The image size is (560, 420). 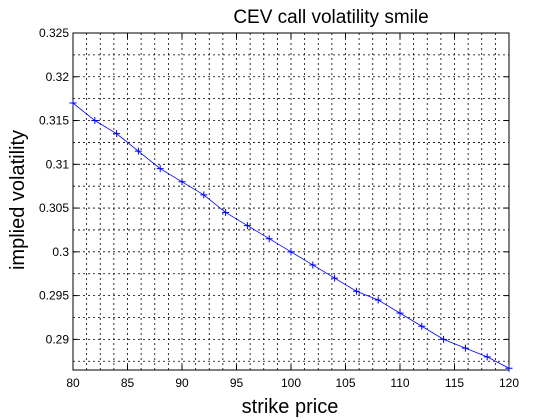 What do you see at coordinates (290, 407) in the screenshot?
I see `x-axis-label: strike price` at bounding box center [290, 407].